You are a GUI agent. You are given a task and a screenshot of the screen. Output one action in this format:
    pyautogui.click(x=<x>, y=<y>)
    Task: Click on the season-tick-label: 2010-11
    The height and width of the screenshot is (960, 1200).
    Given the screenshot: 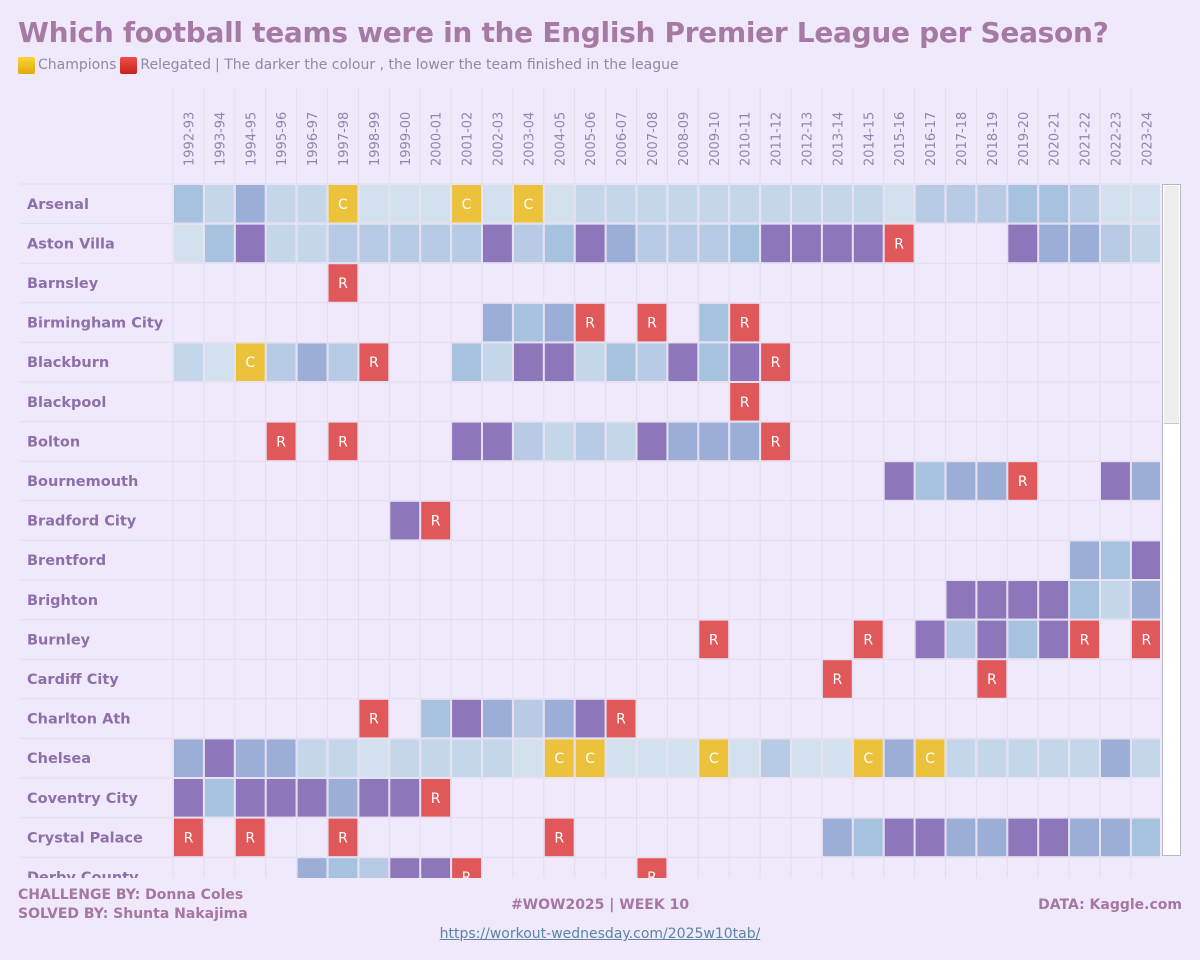 What is the action you would take?
    pyautogui.click(x=746, y=139)
    